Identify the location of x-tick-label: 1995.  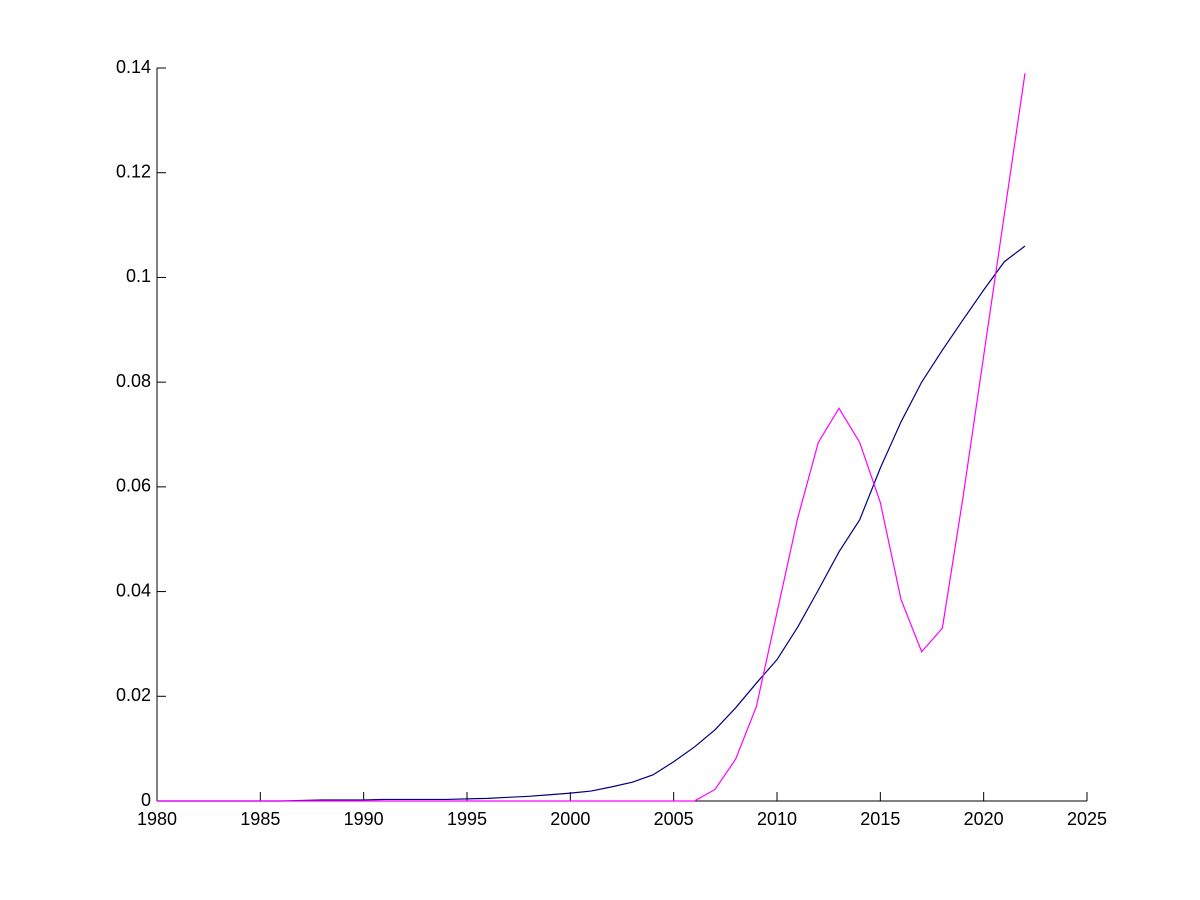
(467, 819).